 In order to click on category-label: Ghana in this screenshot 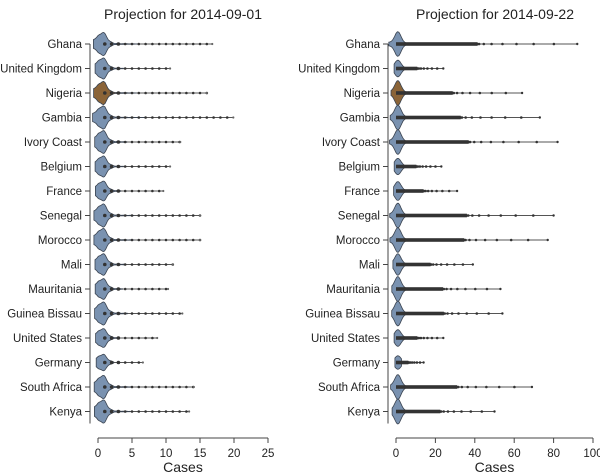, I will do `click(64, 45)`.